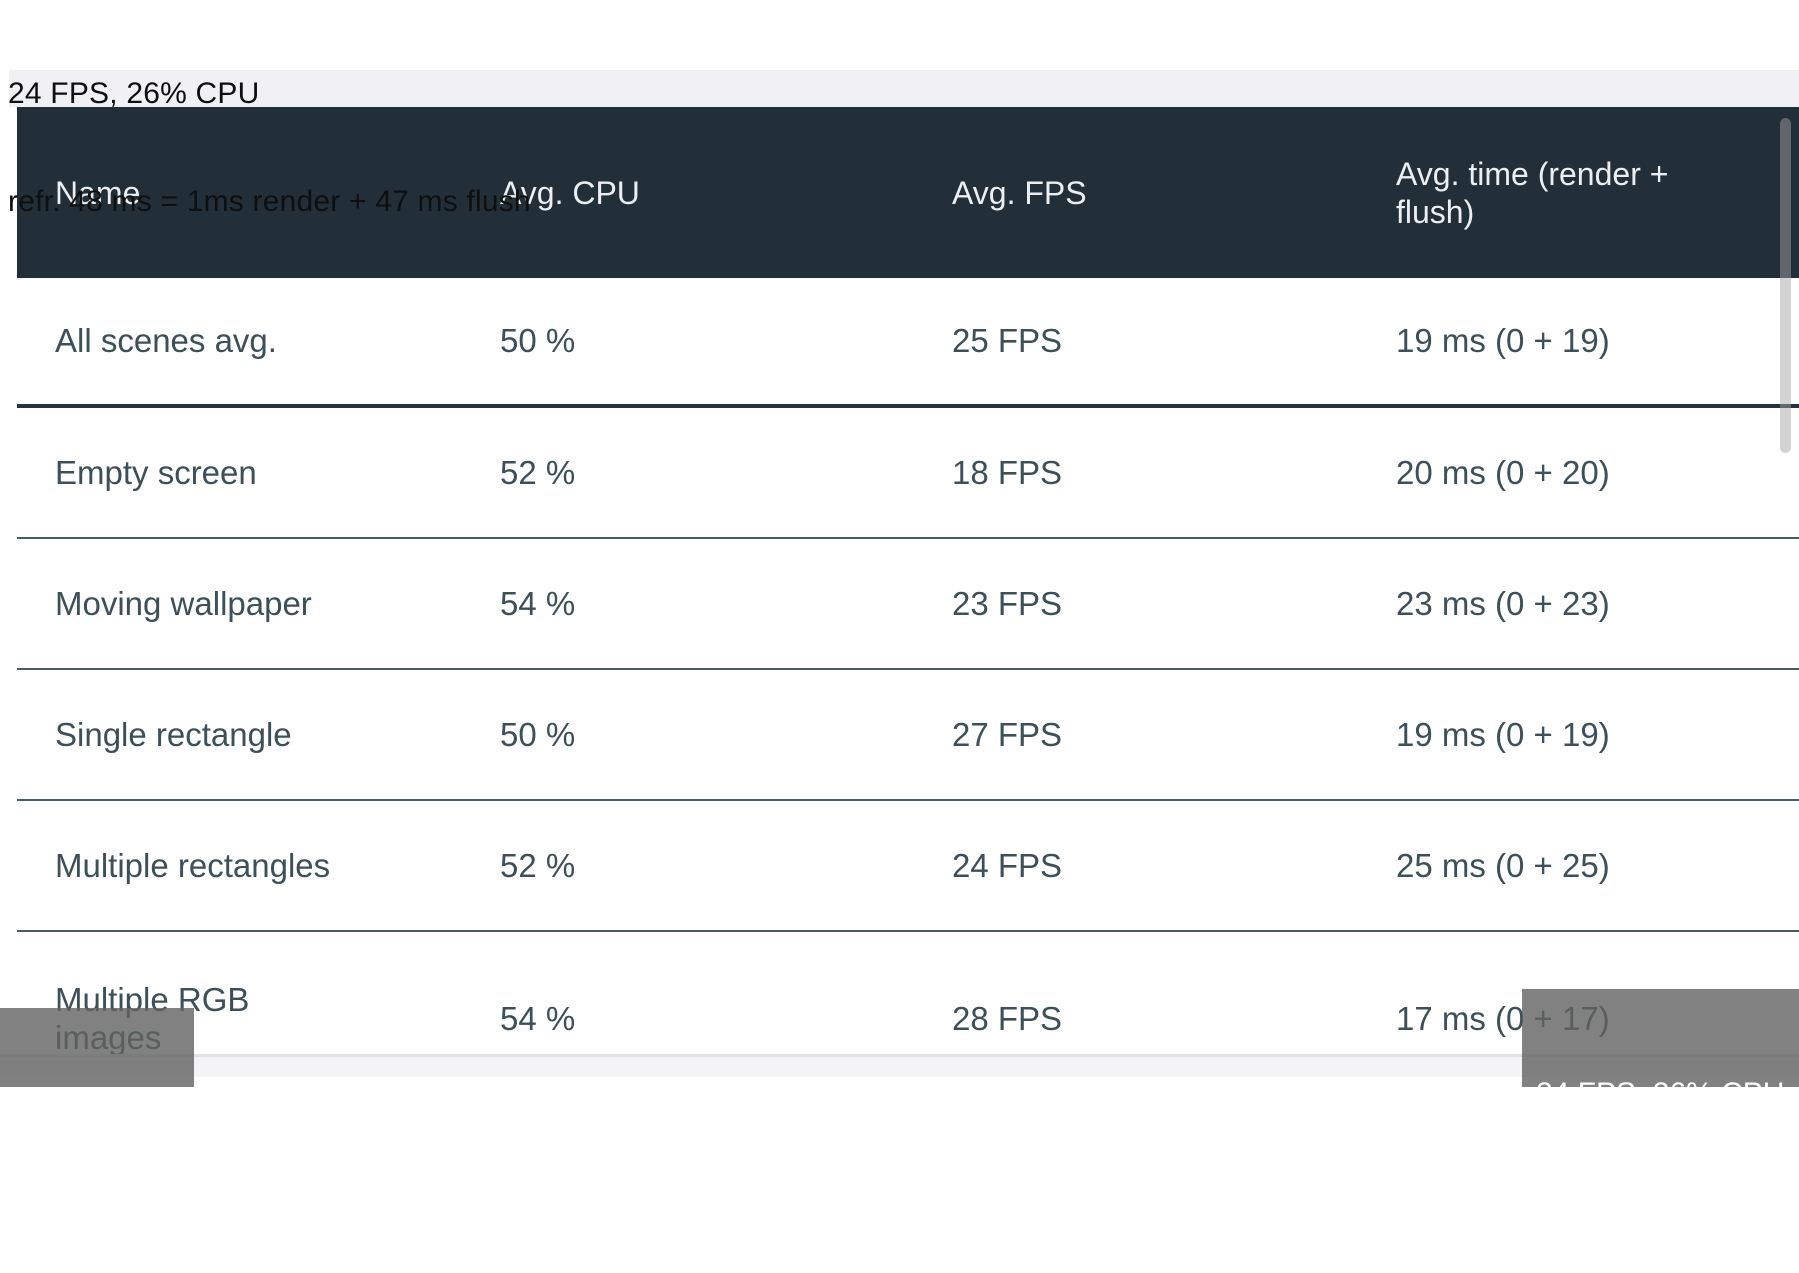  What do you see at coordinates (1628, 1204) in the screenshot?
I see `fps-stats-line2: 48 ms (1 | 47)` at bounding box center [1628, 1204].